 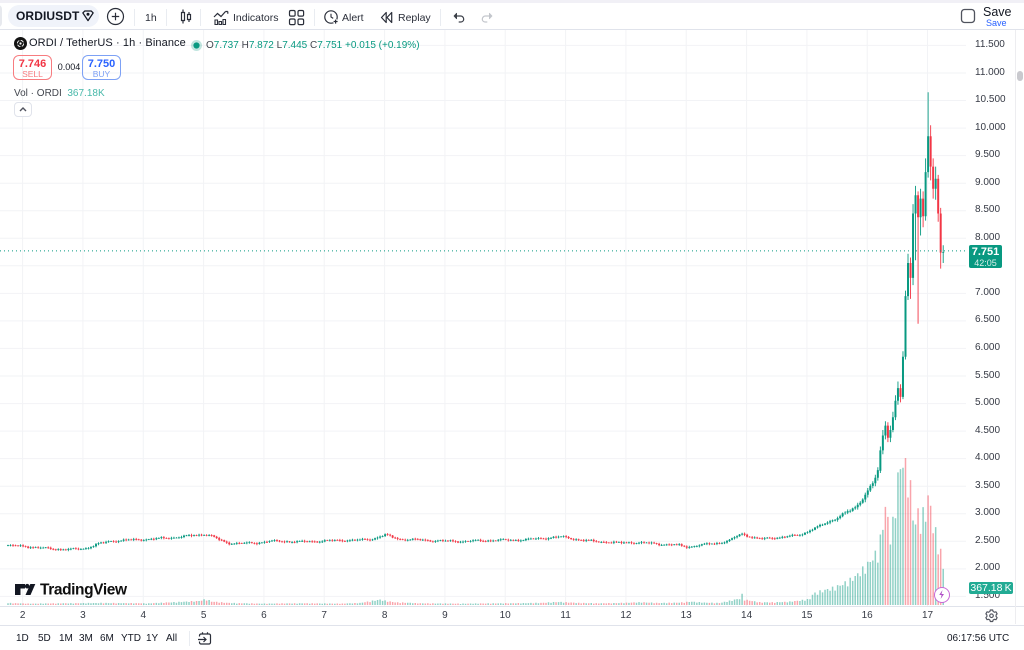 What do you see at coordinates (84, 590) in the screenshot?
I see `svg-text: TradingView` at bounding box center [84, 590].